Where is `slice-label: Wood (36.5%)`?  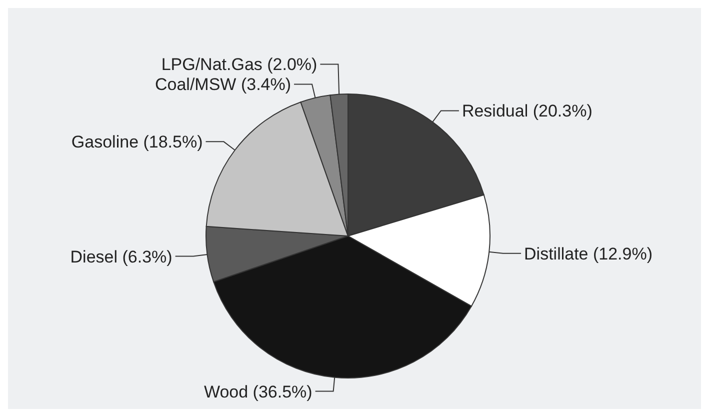
slice-label: Wood (36.5%) is located at coordinates (258, 392).